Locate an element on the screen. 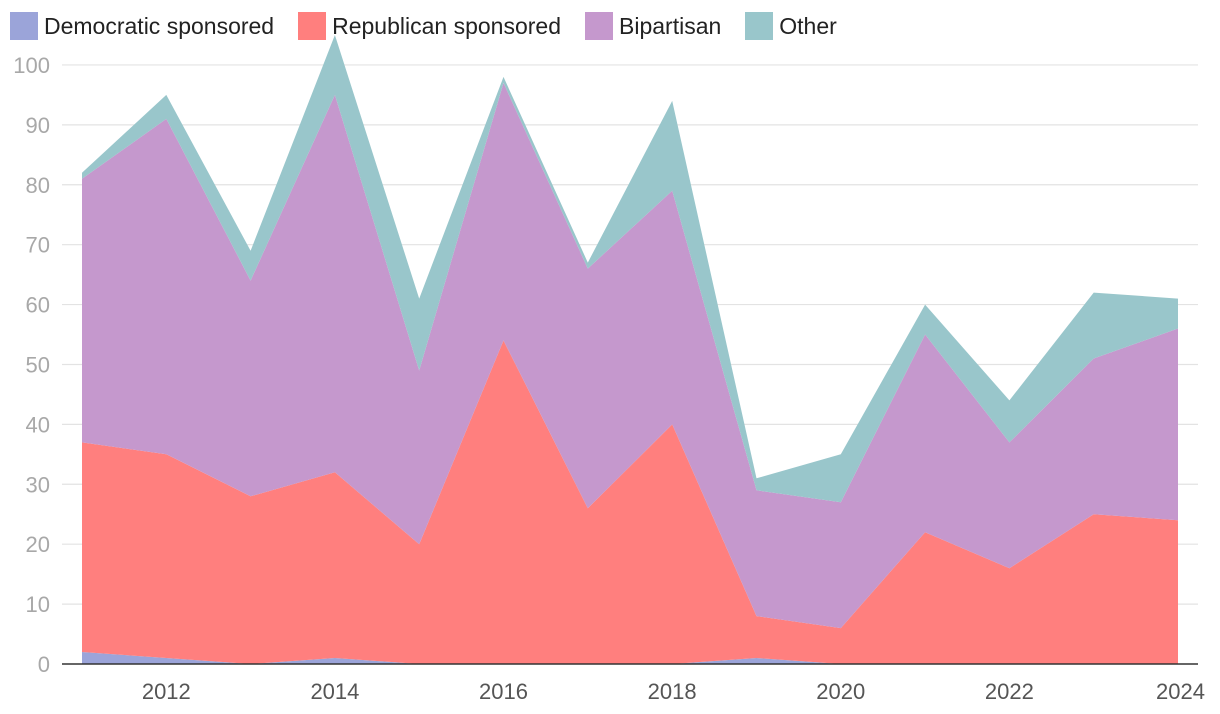 This screenshot has width=1220, height=714. legend-item: Other is located at coordinates (791, 26).